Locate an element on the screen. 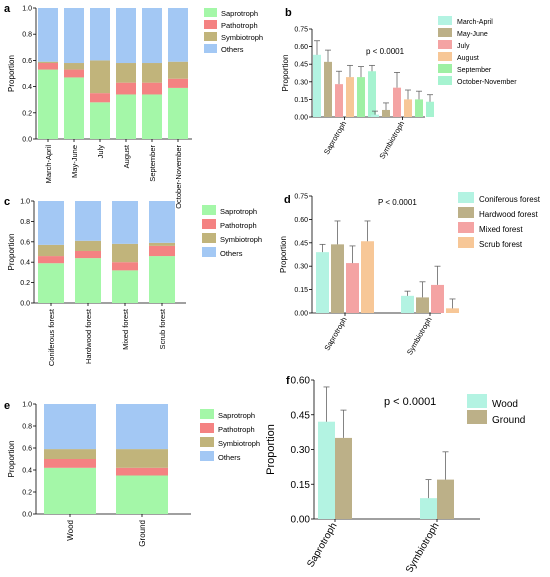 This screenshot has width=550, height=577. panel-label: b is located at coordinates (288, 13).